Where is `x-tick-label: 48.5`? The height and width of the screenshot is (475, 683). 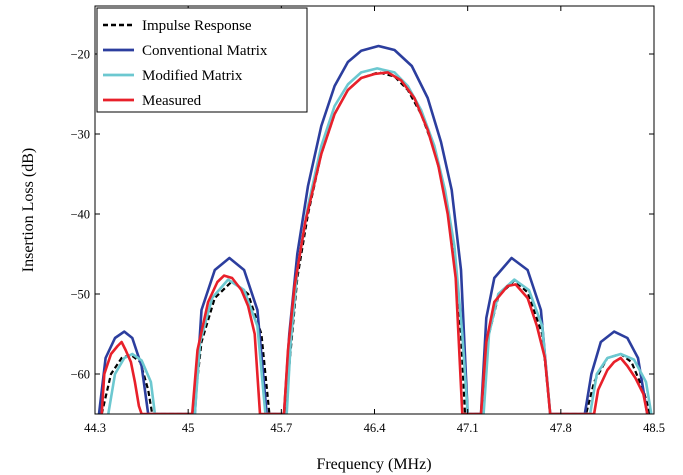 x-tick-label: 48.5 is located at coordinates (654, 428).